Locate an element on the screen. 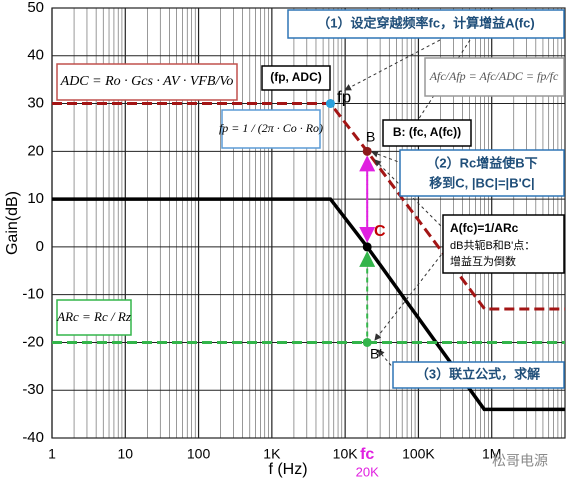 The image size is (584, 482). annotation: fp is located at coordinates (344, 96).